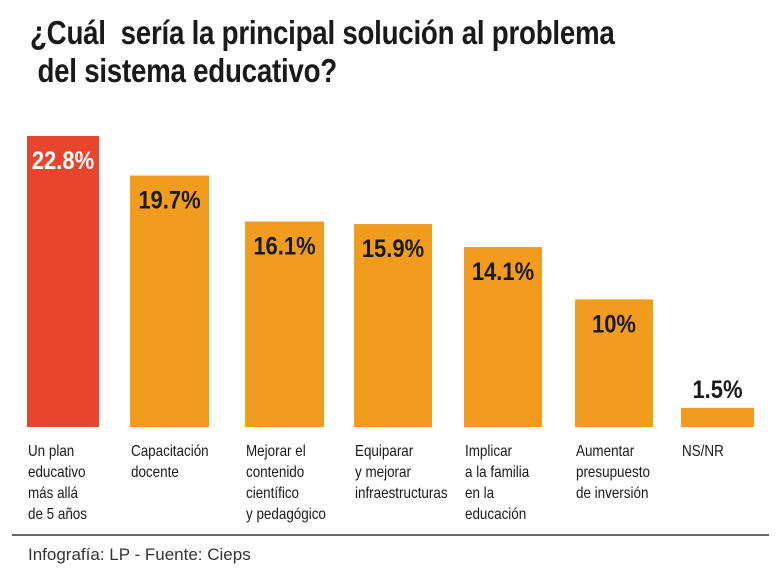 The image size is (780, 580). What do you see at coordinates (57, 514) in the screenshot?
I see `category-label: de 5 años` at bounding box center [57, 514].